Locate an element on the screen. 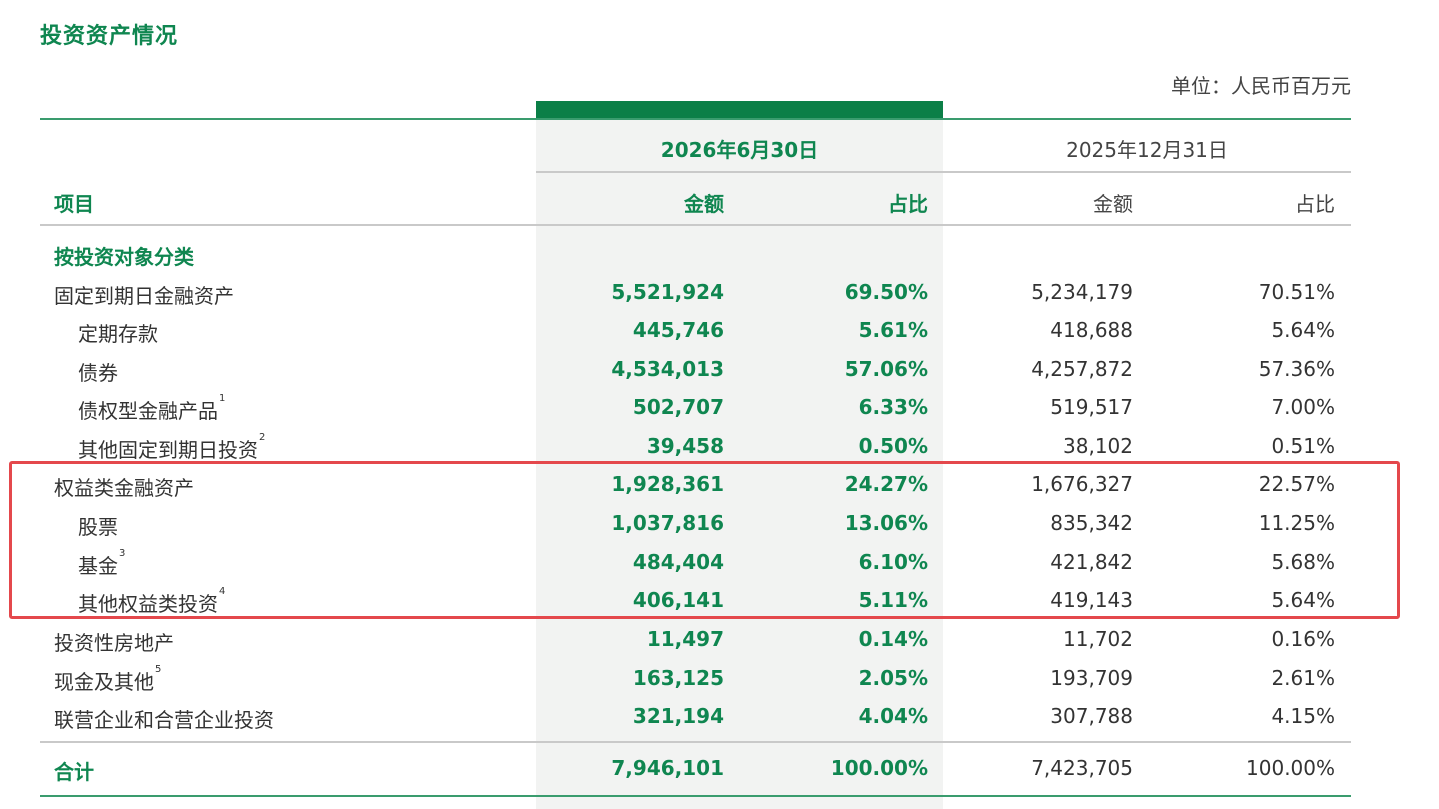  ratio-previous-cell: 0.51% is located at coordinates (1303, 446).